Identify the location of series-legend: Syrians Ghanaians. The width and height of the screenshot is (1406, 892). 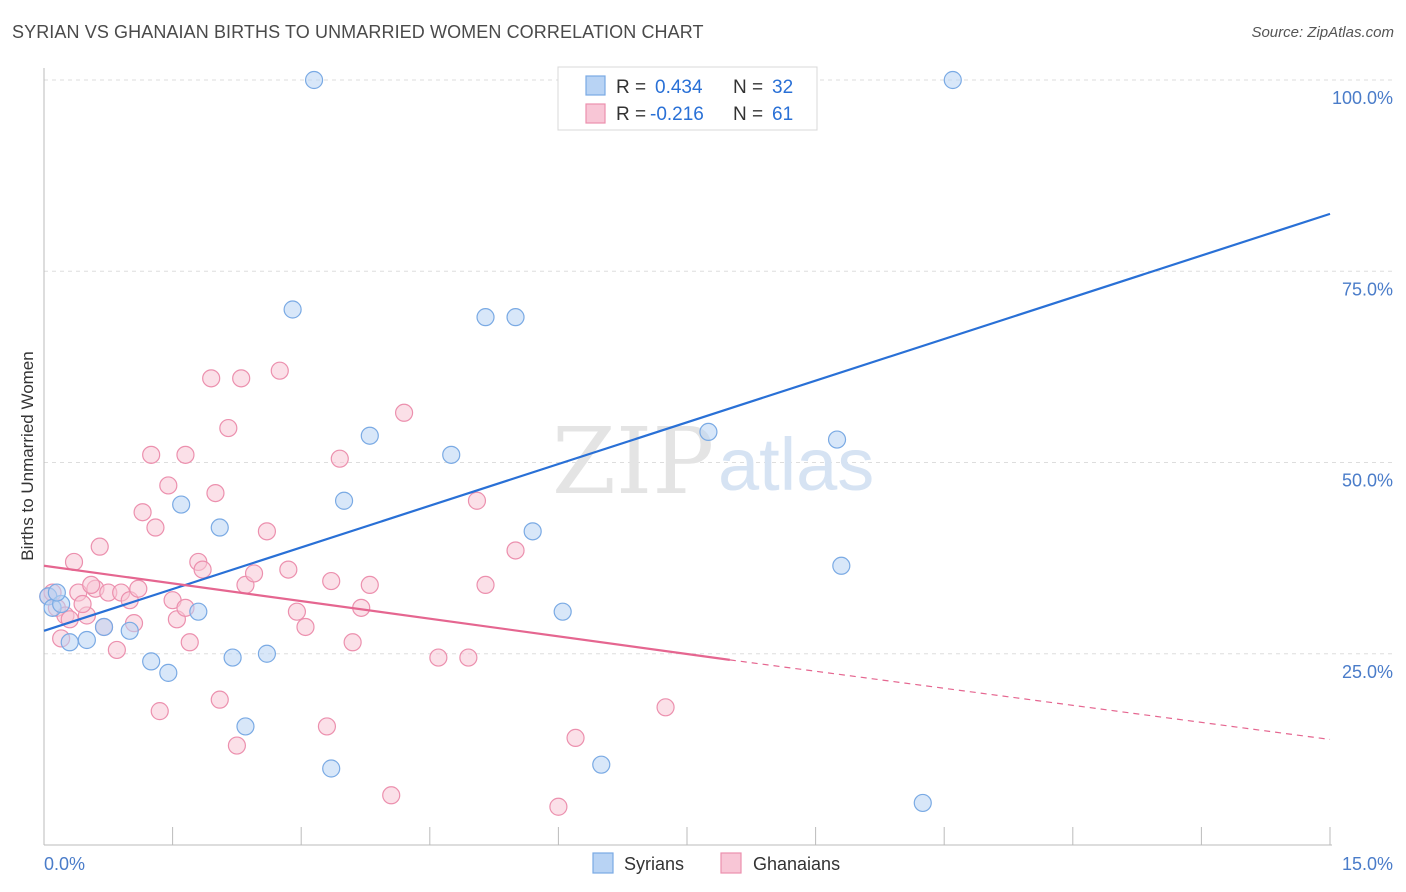
(716, 863).